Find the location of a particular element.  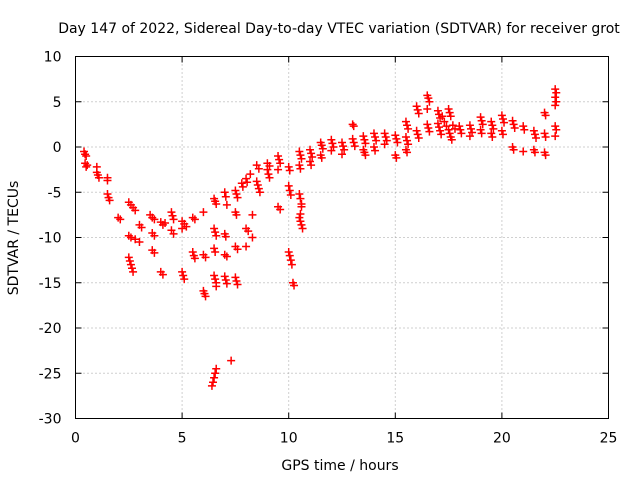

x-tick-label: 10 is located at coordinates (289, 439).